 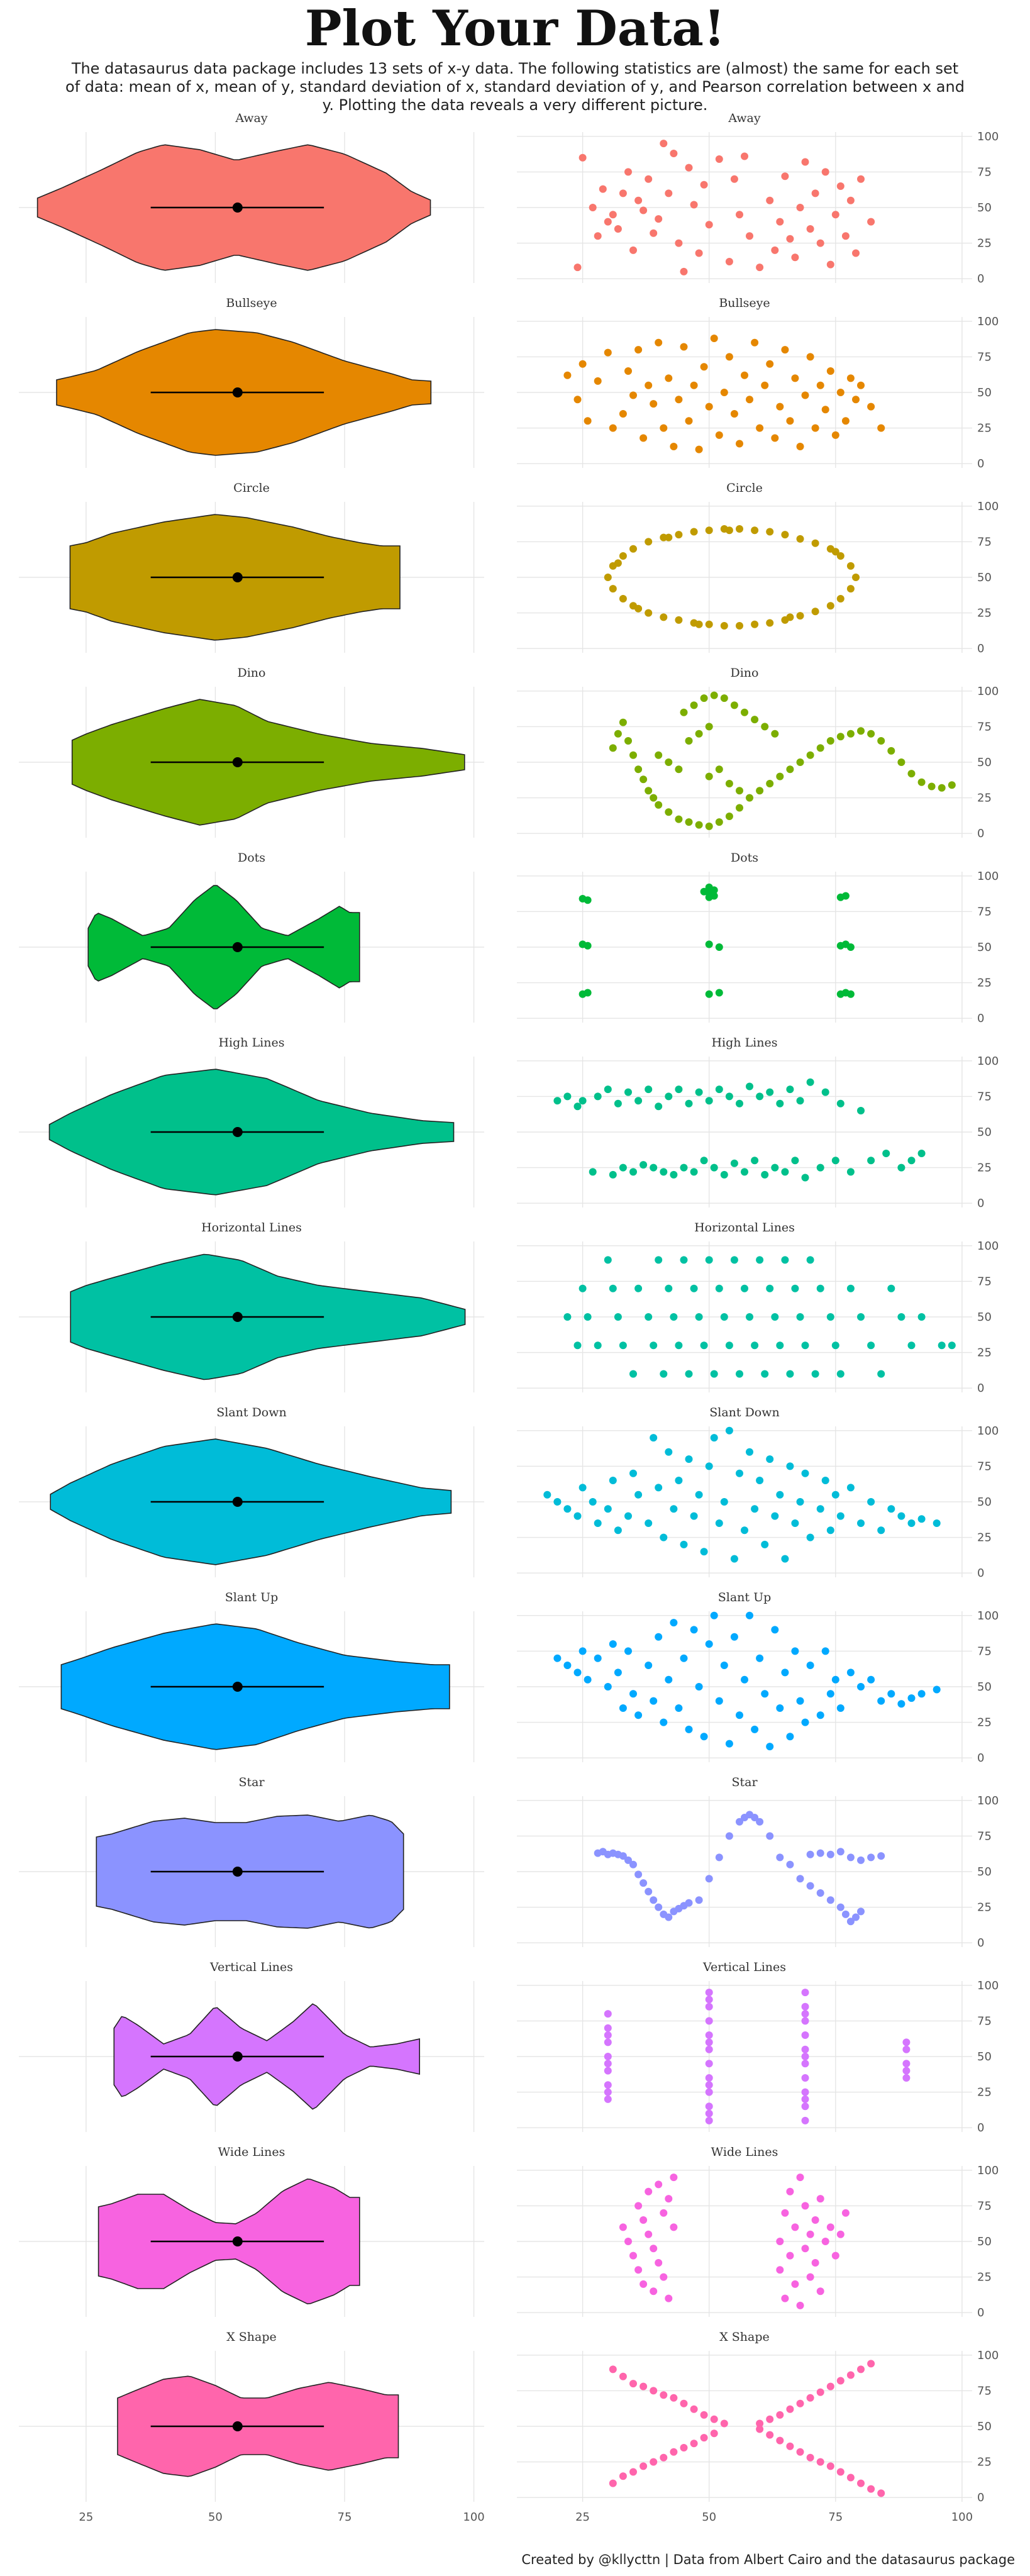 What do you see at coordinates (509, 938) in the screenshot?
I see `panel-dots: 0 25 50 75 100 Dots Dots` at bounding box center [509, 938].